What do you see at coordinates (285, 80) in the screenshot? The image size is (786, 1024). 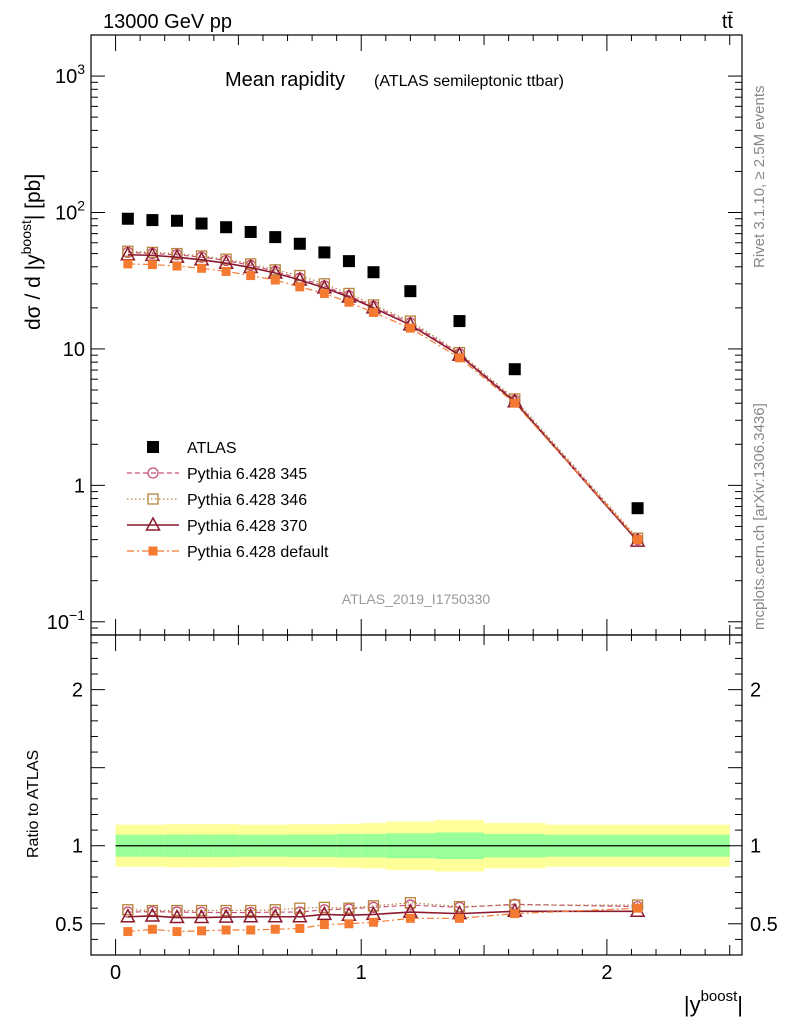 I see `chart-title: Mean rapidity` at bounding box center [285, 80].